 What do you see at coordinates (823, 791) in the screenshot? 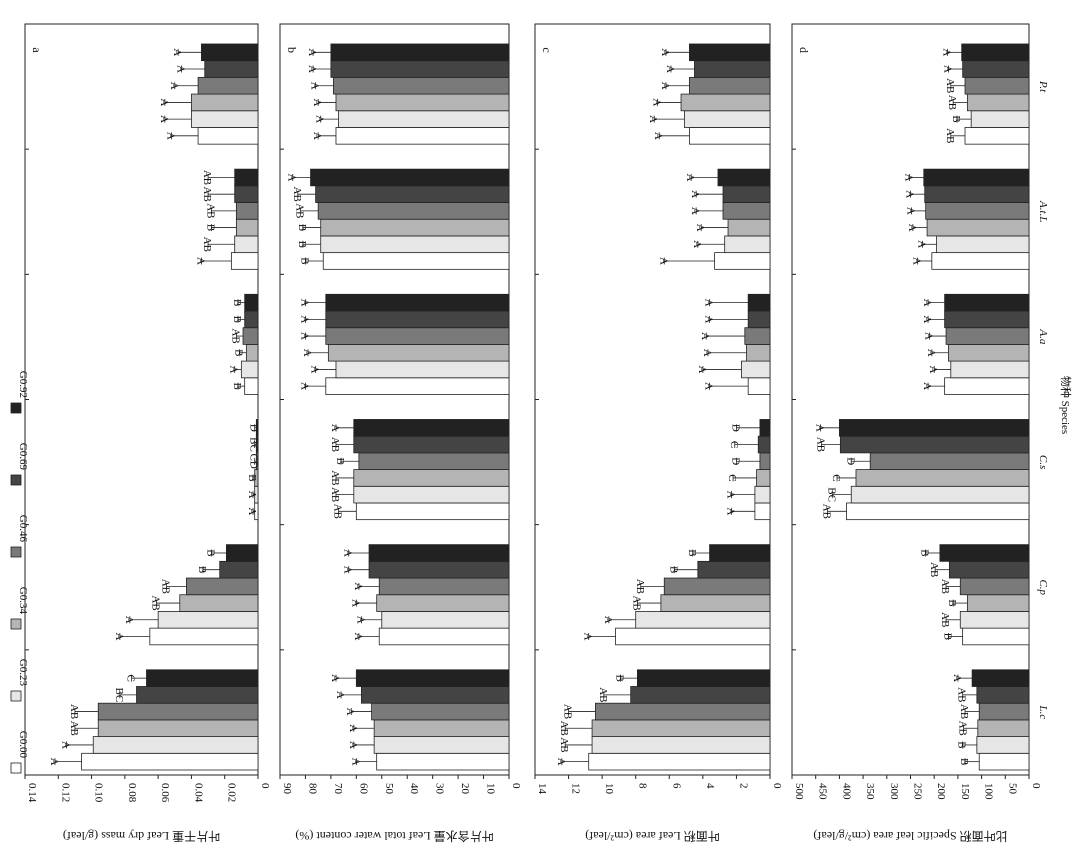
I see `tick-label: 450` at bounding box center [823, 791].